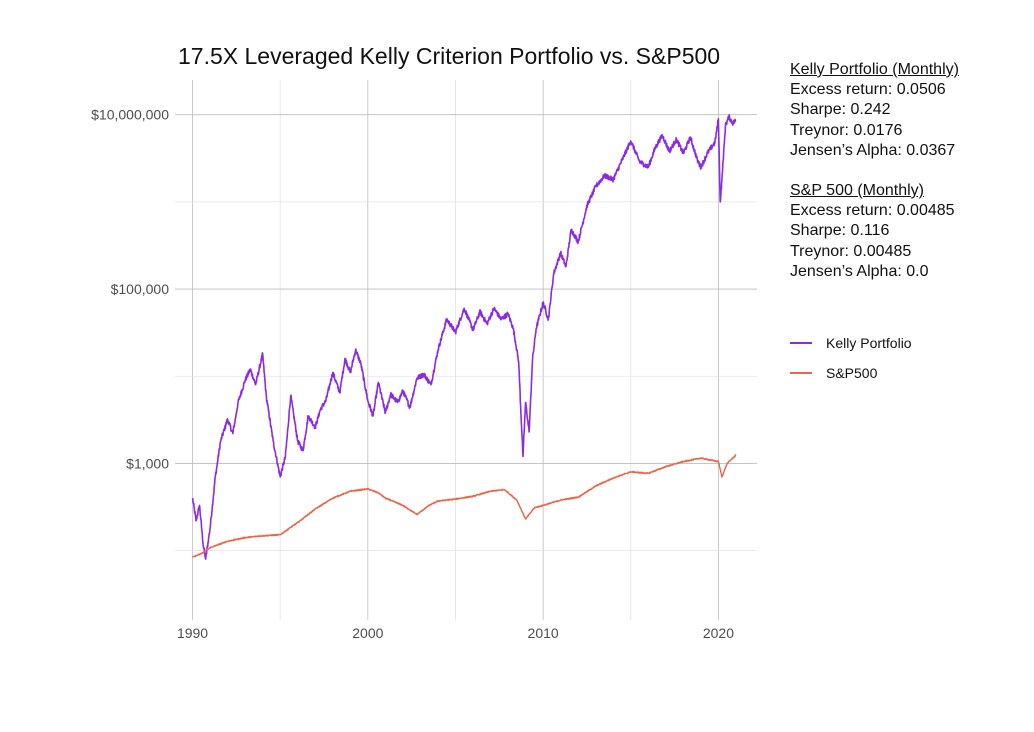  Describe the element at coordinates (140, 289) in the screenshot. I see `y-tick-label: $100,000` at that location.